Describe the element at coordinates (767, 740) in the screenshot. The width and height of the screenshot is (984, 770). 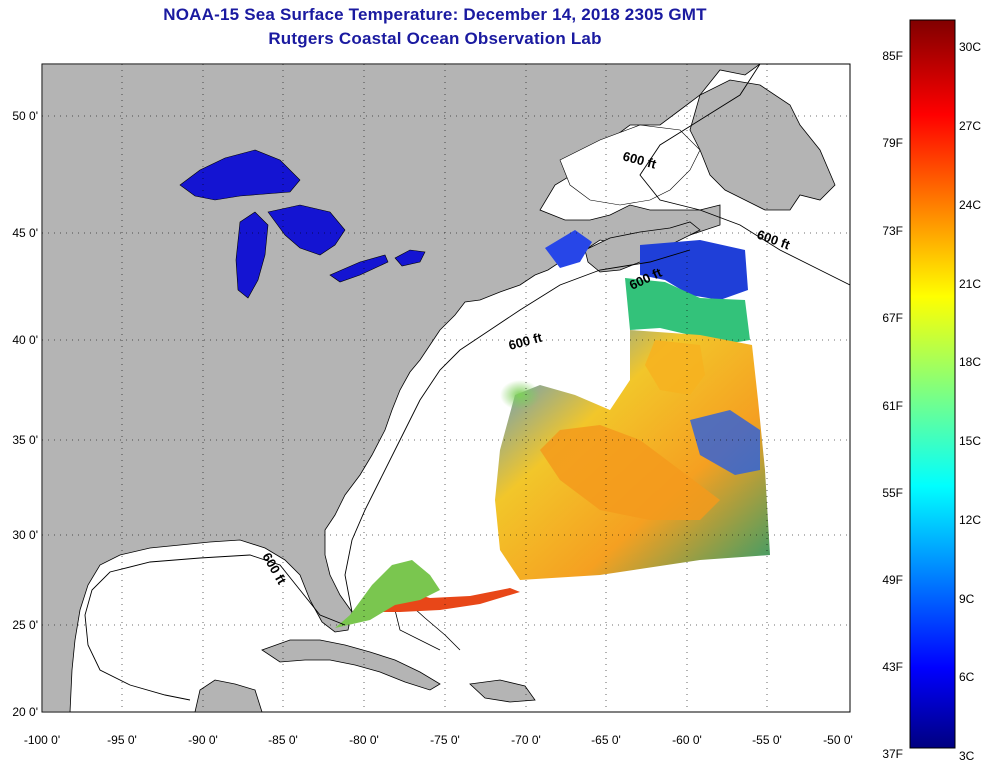
I see `lon-tick-label: -55 0'` at that location.